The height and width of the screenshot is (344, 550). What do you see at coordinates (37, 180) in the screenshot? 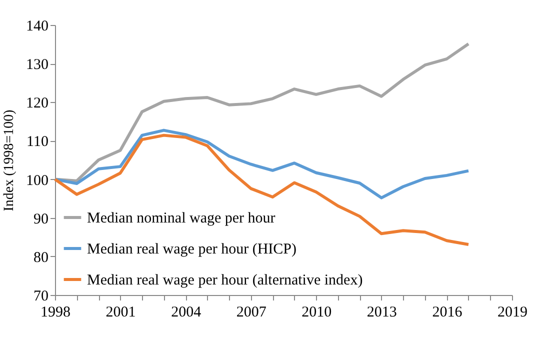
I see `y-tick-label: 100` at bounding box center [37, 180].